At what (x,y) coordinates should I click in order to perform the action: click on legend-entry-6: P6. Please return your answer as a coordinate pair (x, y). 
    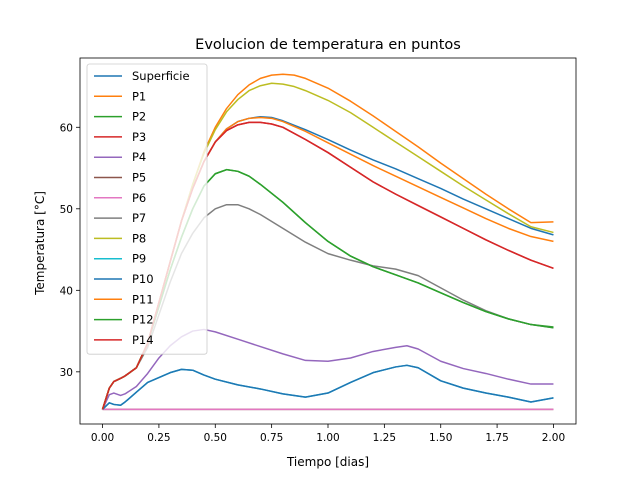
    Looking at the image, I should click on (139, 198).